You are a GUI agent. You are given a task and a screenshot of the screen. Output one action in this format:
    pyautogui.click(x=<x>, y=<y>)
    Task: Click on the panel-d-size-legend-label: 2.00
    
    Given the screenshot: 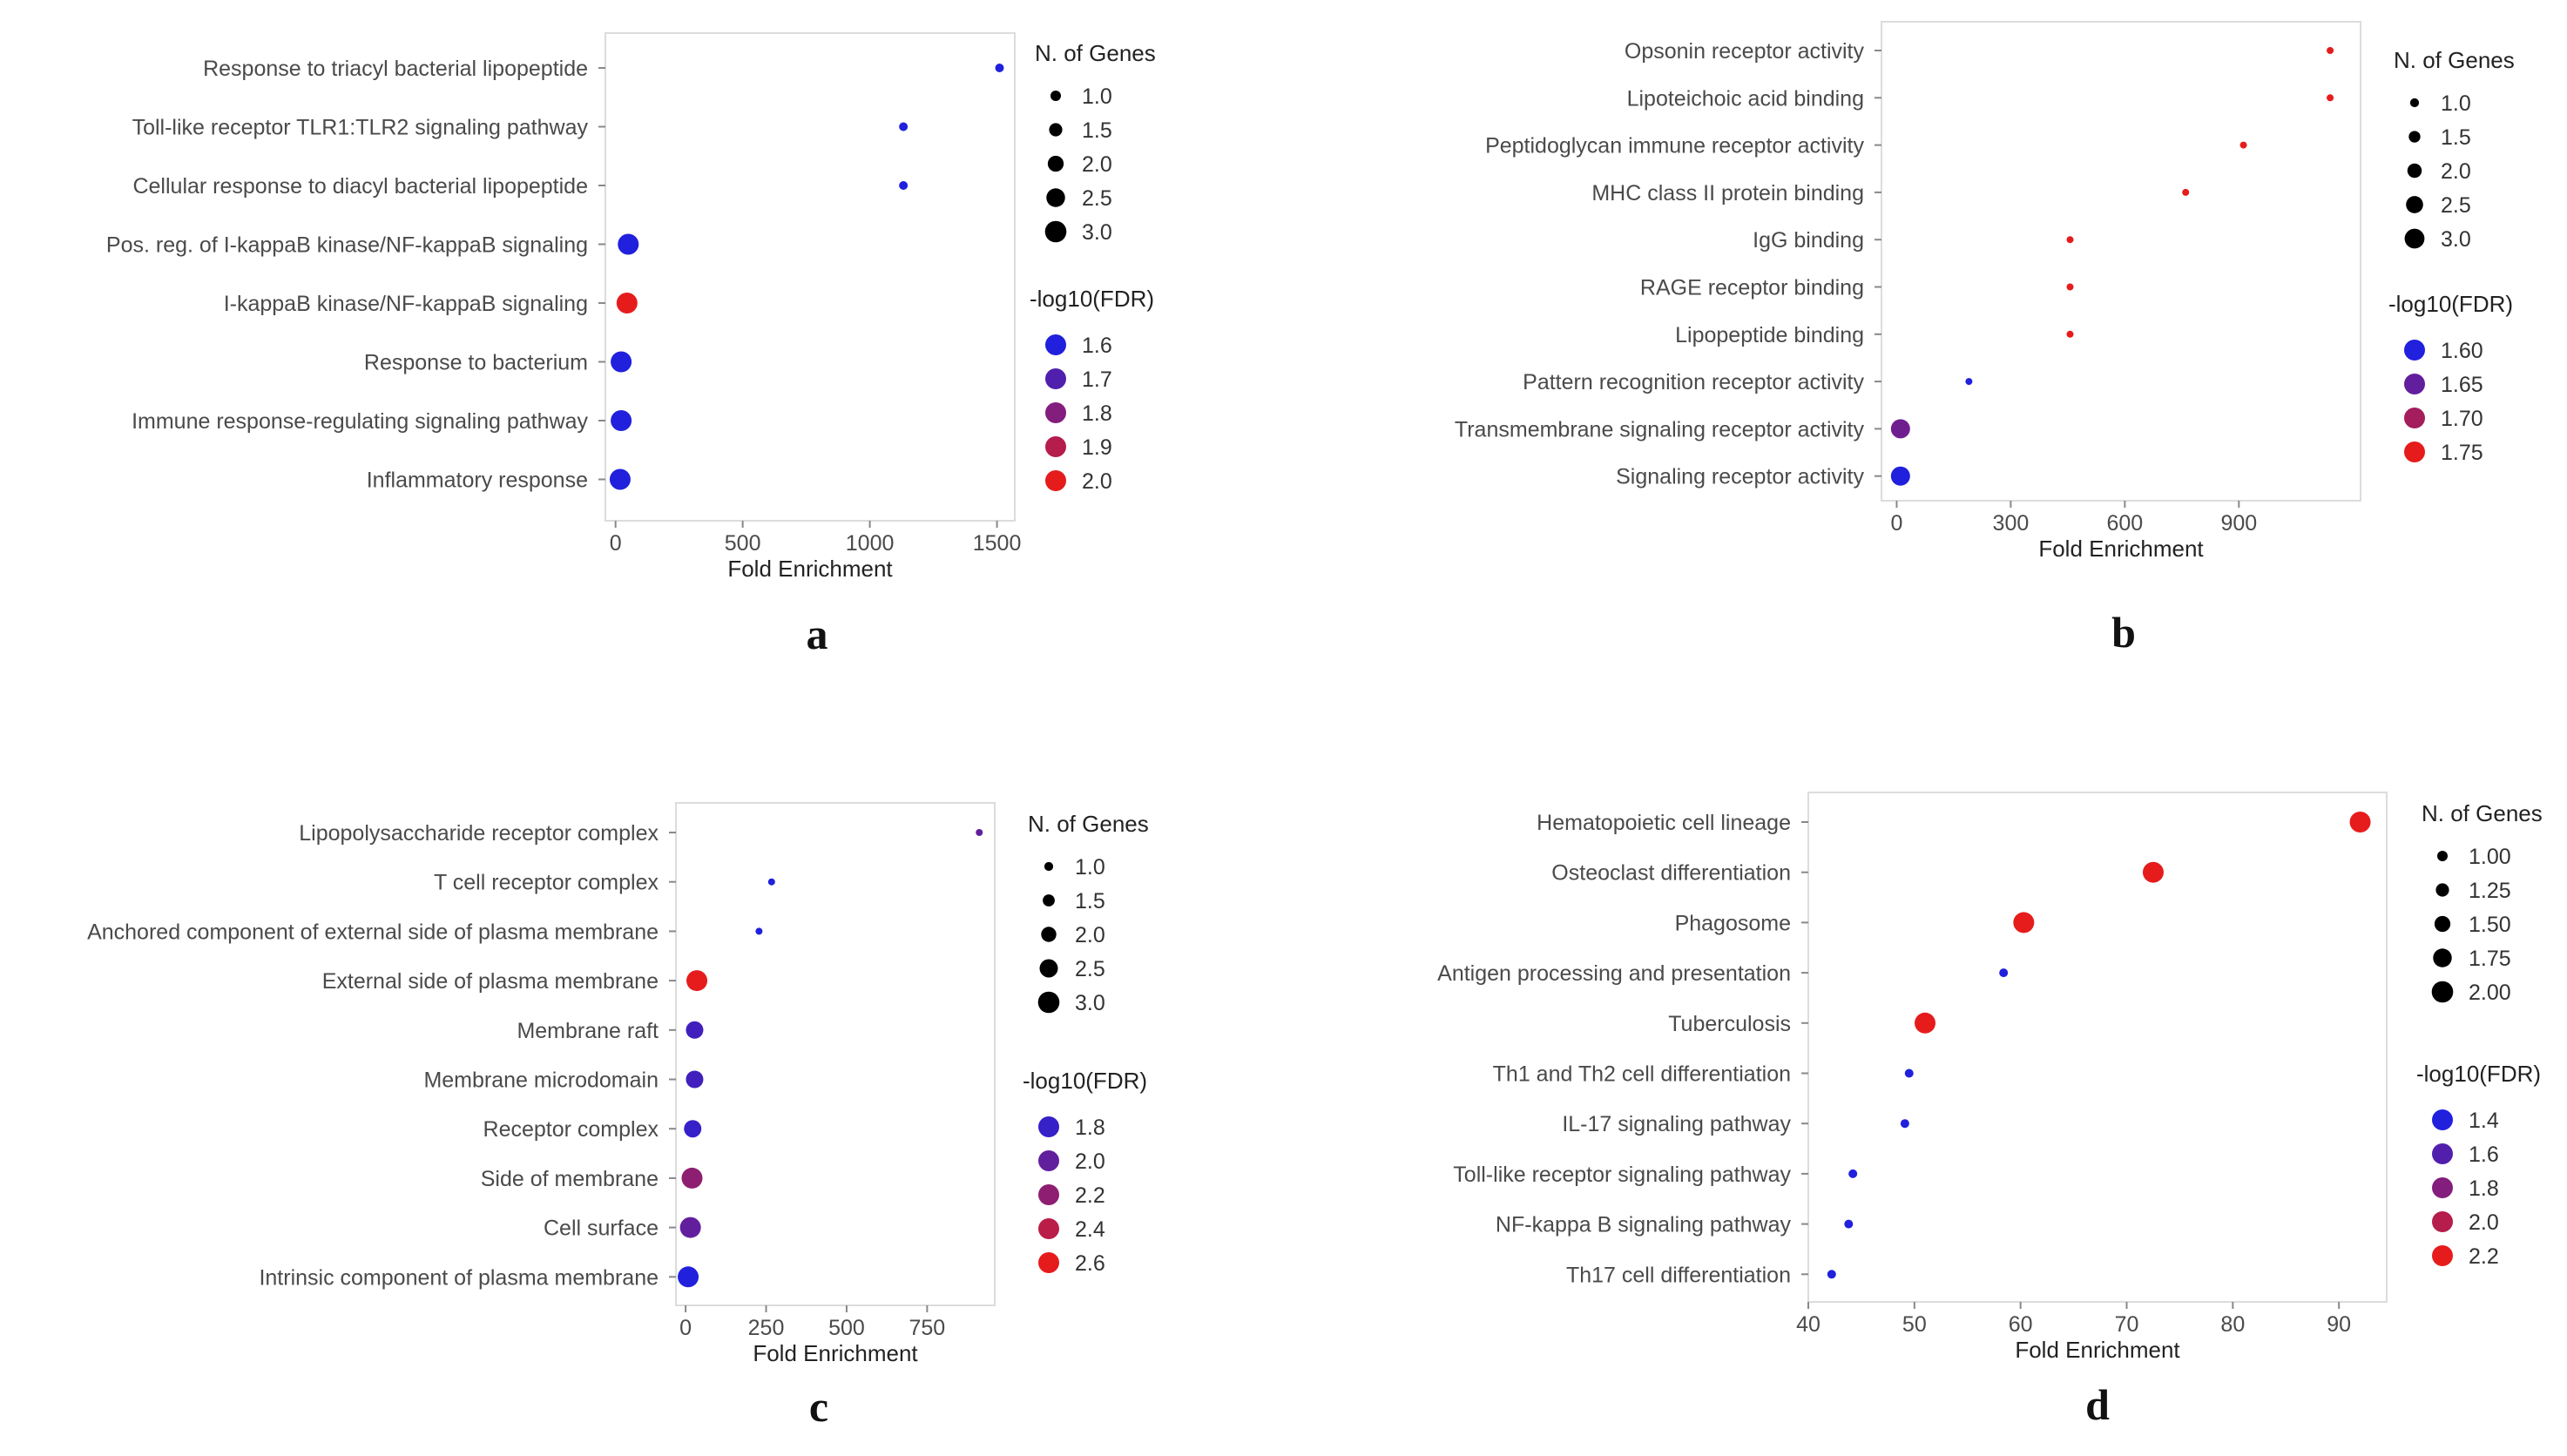 What is the action you would take?
    pyautogui.click(x=2490, y=993)
    